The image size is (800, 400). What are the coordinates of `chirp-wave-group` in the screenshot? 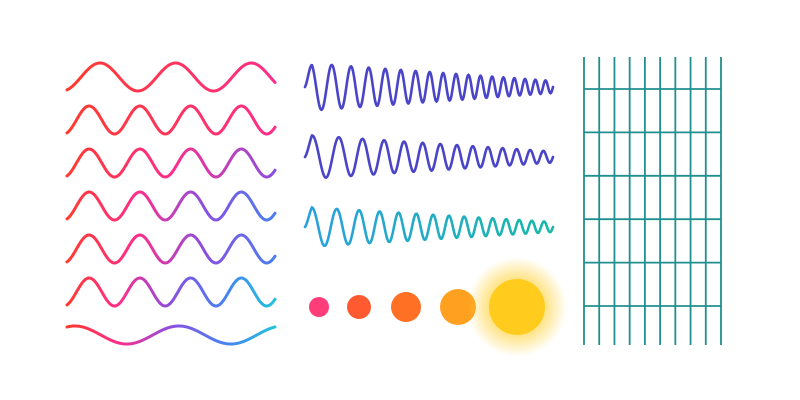 It's located at (429, 155).